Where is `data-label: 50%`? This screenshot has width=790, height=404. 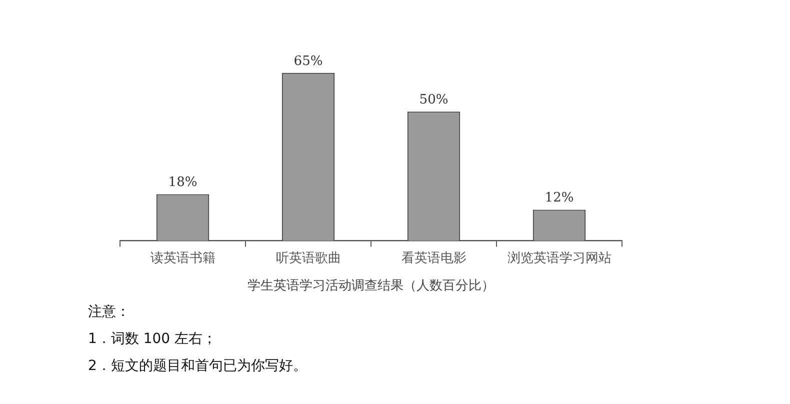
data-label: 50% is located at coordinates (433, 100).